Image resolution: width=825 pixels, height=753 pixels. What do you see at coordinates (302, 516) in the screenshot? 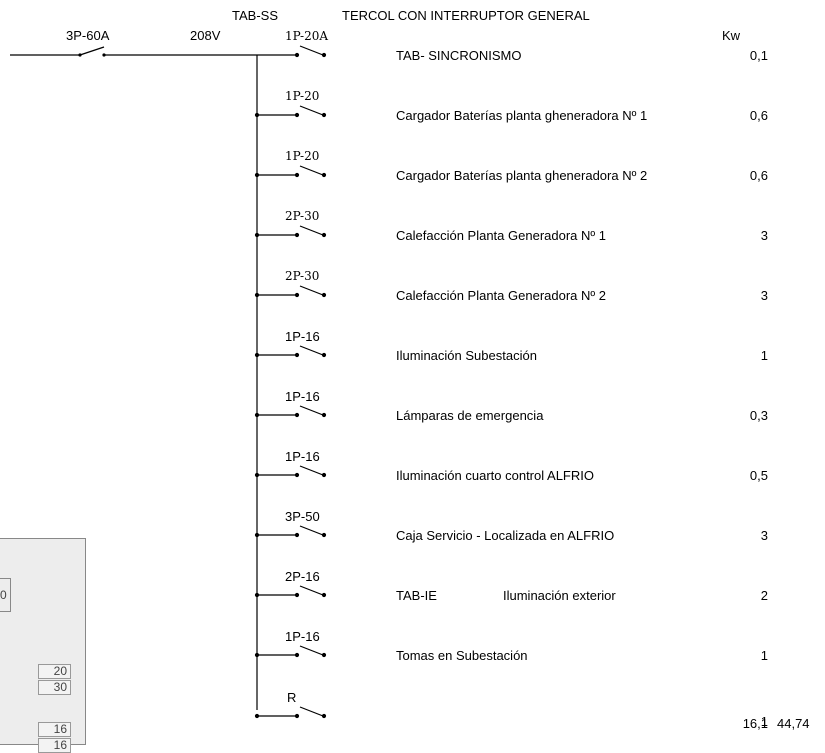
I see `breaker-label: 3P-50` at bounding box center [302, 516].